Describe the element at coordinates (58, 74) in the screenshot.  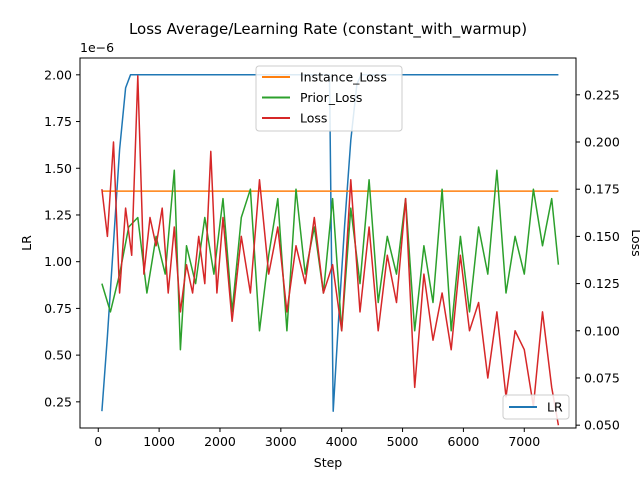
I see `y-left-tick-label: 2.00` at that location.